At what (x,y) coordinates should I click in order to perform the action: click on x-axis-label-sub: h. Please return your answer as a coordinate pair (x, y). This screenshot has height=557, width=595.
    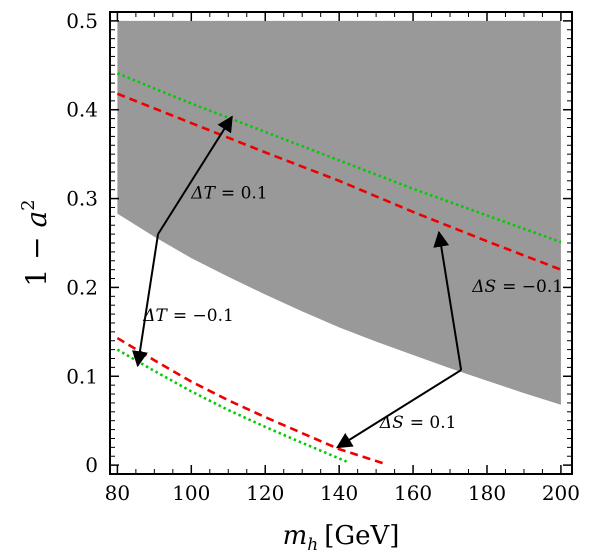
    Looking at the image, I should click on (312, 545).